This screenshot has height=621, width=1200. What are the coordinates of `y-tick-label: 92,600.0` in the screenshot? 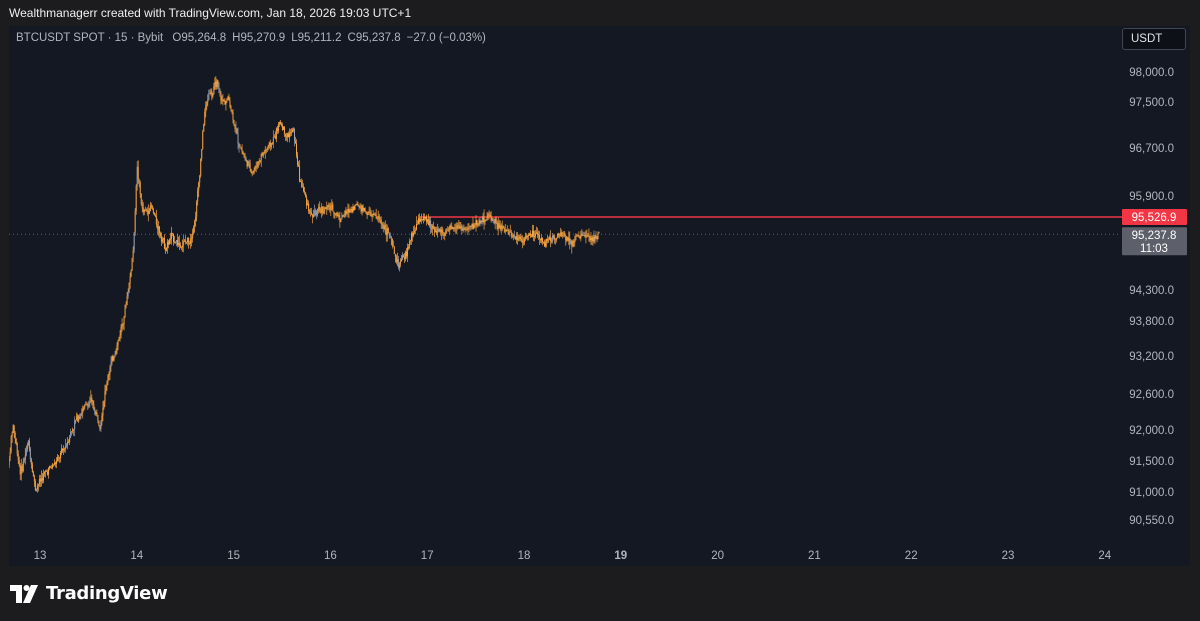 It's located at (1151, 395).